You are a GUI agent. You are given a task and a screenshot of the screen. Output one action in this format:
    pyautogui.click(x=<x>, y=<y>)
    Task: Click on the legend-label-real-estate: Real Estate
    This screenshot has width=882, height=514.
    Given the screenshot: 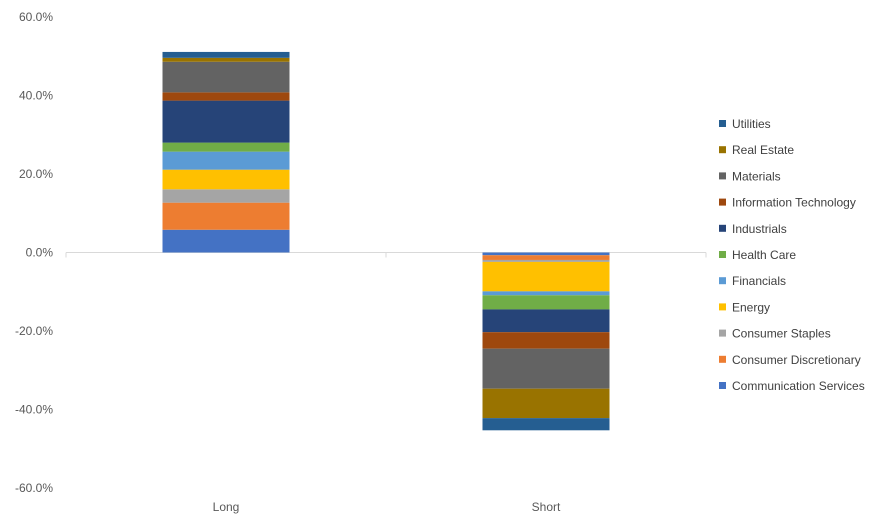 What is the action you would take?
    pyautogui.click(x=763, y=150)
    